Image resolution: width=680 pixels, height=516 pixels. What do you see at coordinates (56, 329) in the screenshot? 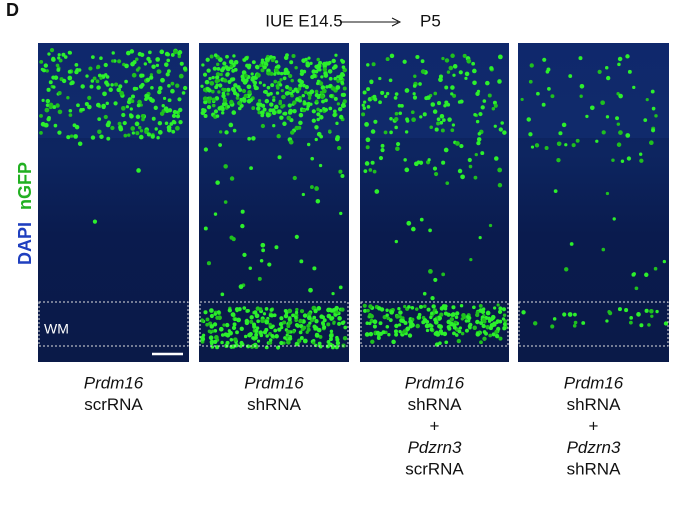
I see `region-label: WM` at bounding box center [56, 329].